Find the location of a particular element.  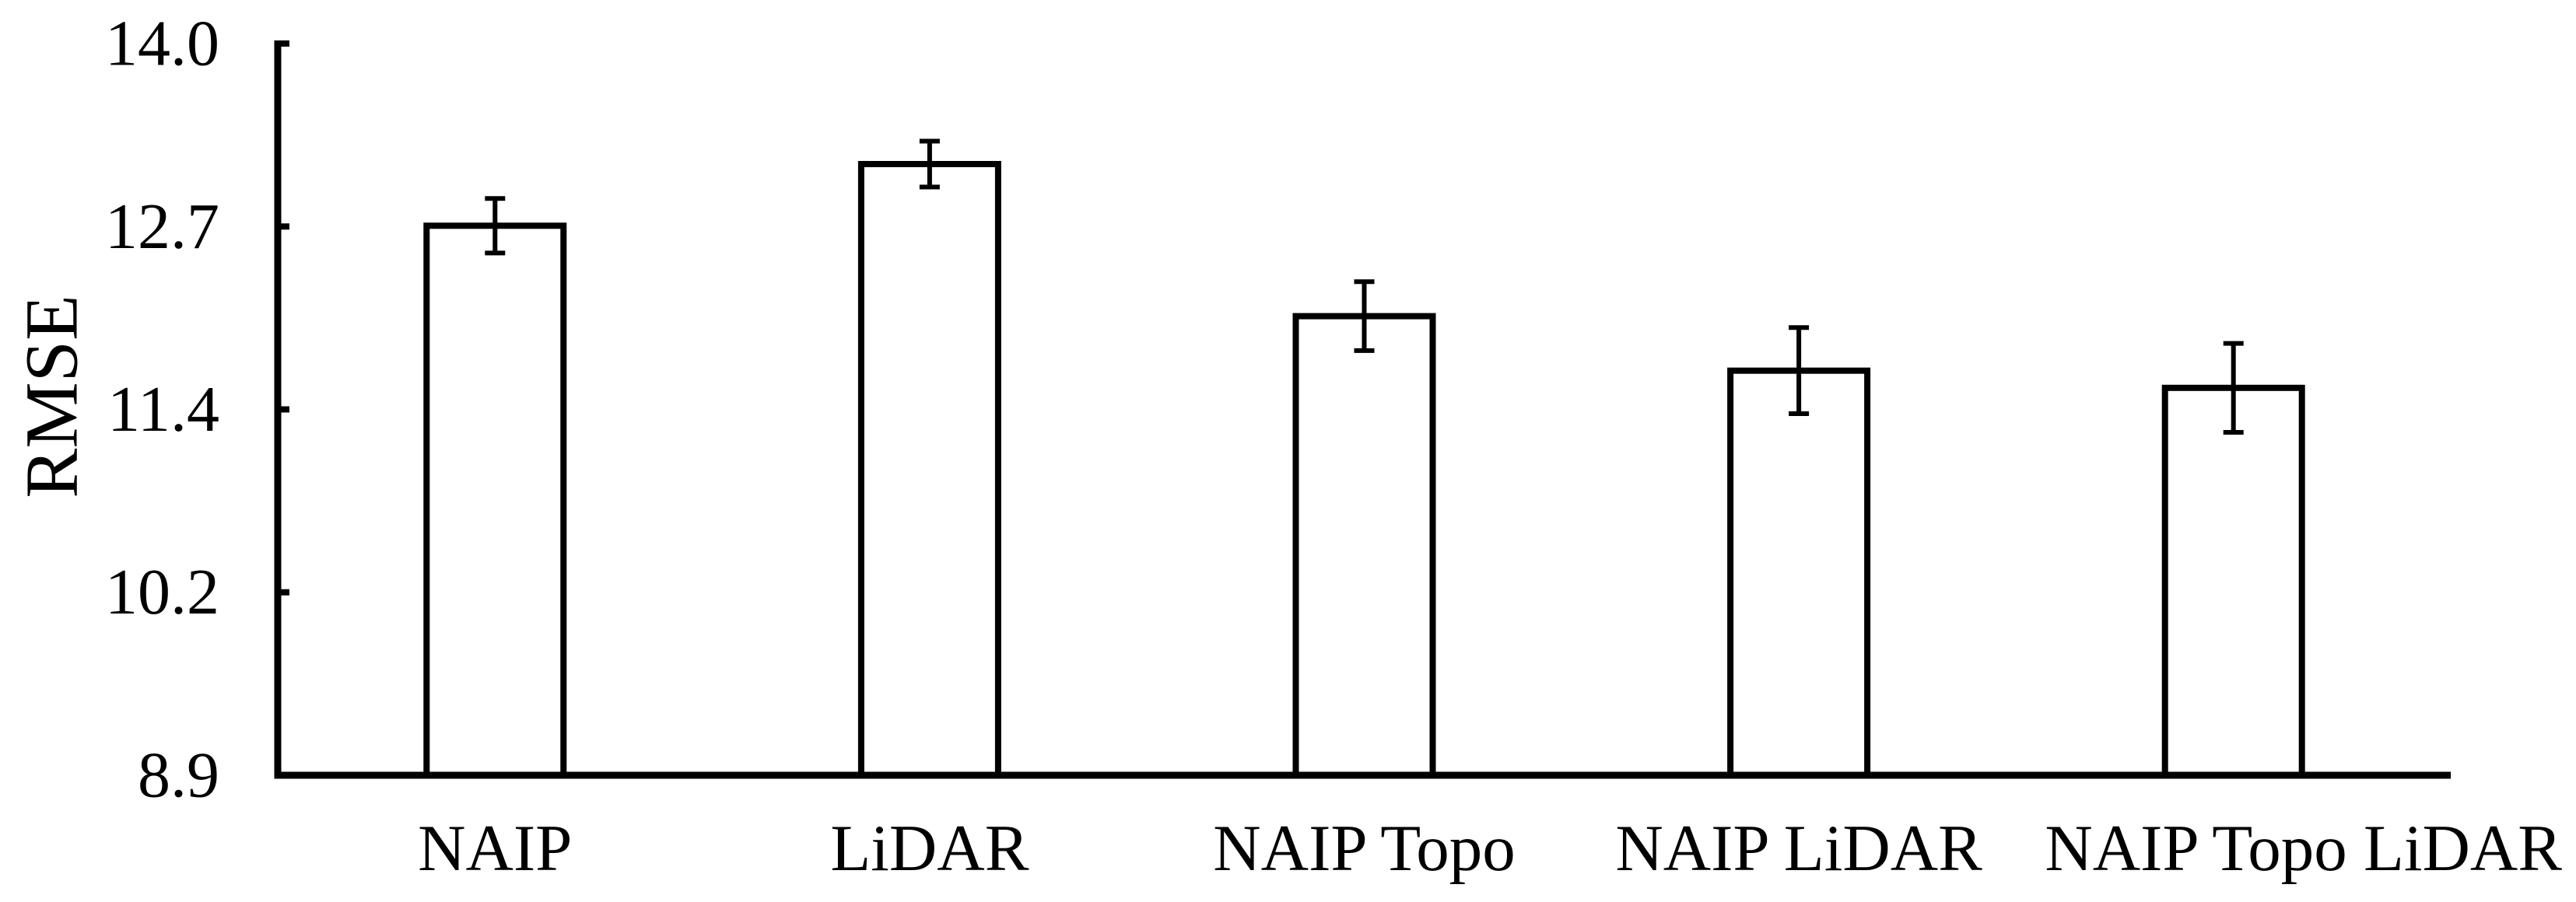

error-bar-naip-topo is located at coordinates (1365, 316).